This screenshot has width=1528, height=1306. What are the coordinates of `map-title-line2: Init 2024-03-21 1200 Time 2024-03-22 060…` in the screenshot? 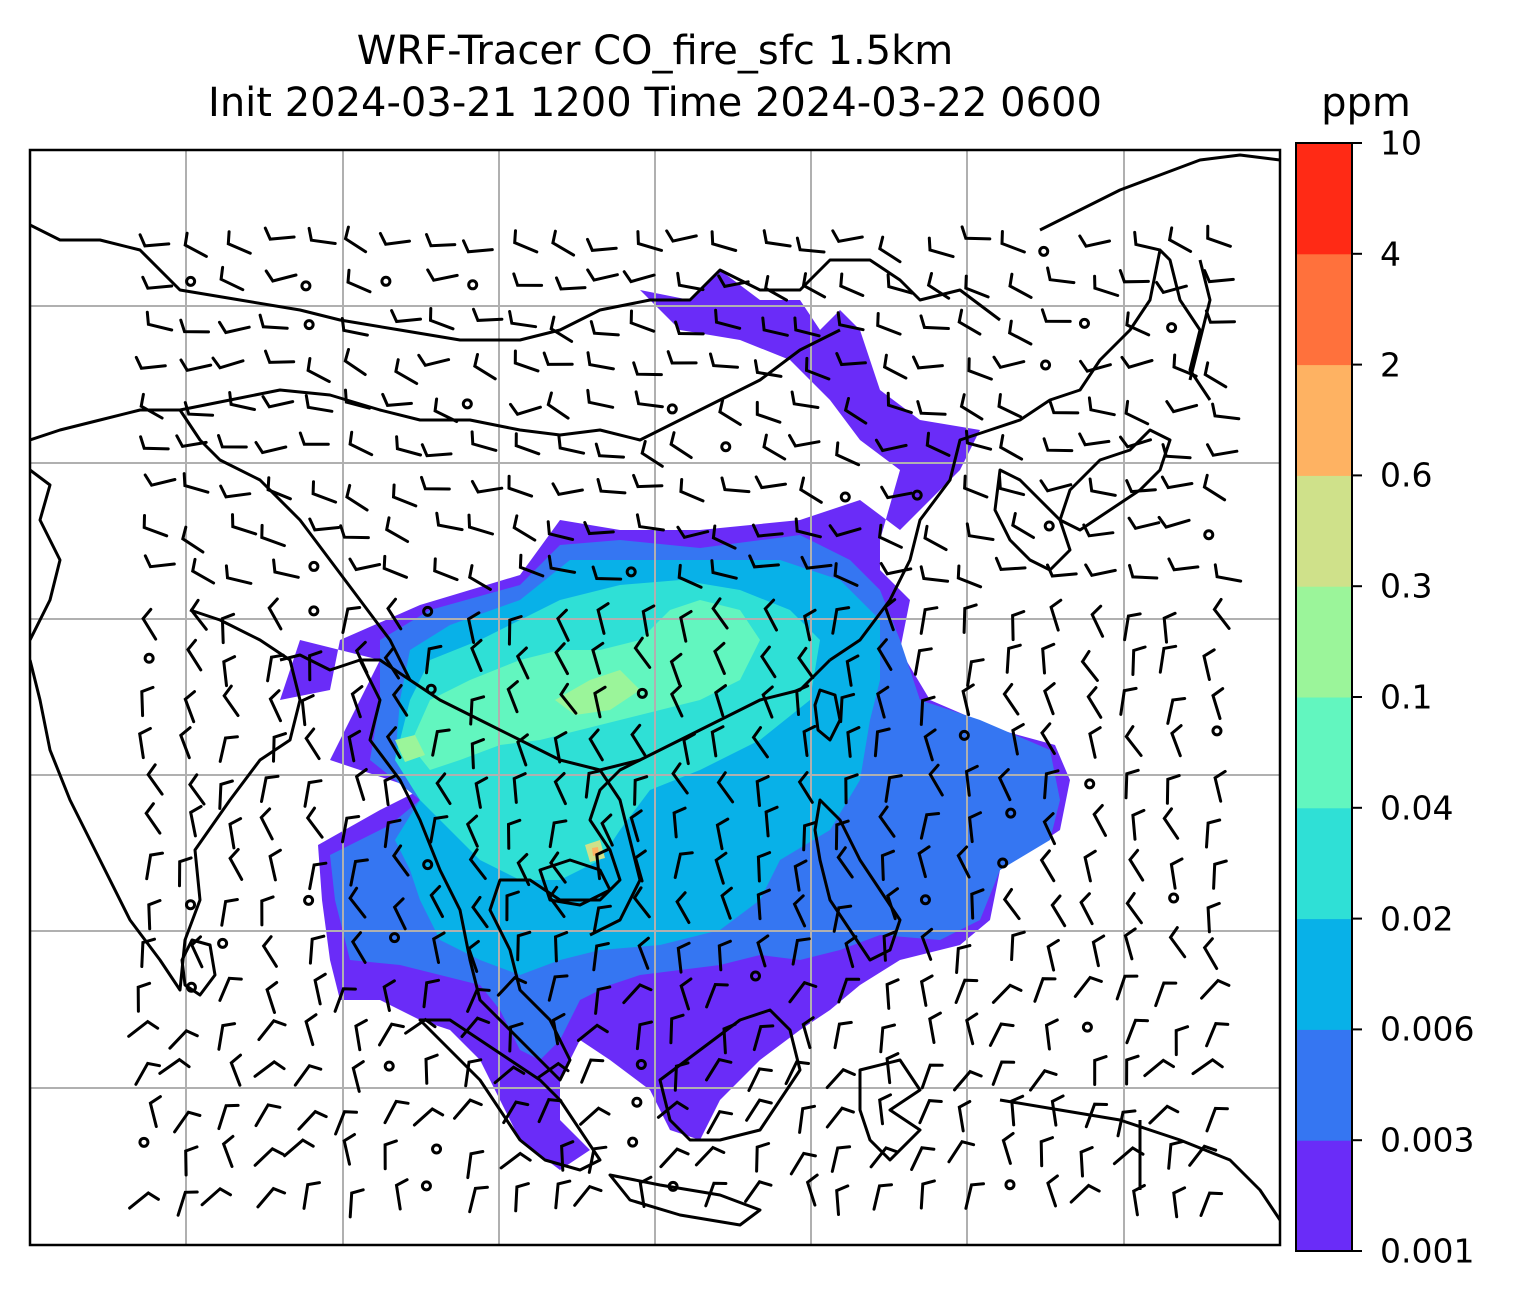 It's located at (655, 103).